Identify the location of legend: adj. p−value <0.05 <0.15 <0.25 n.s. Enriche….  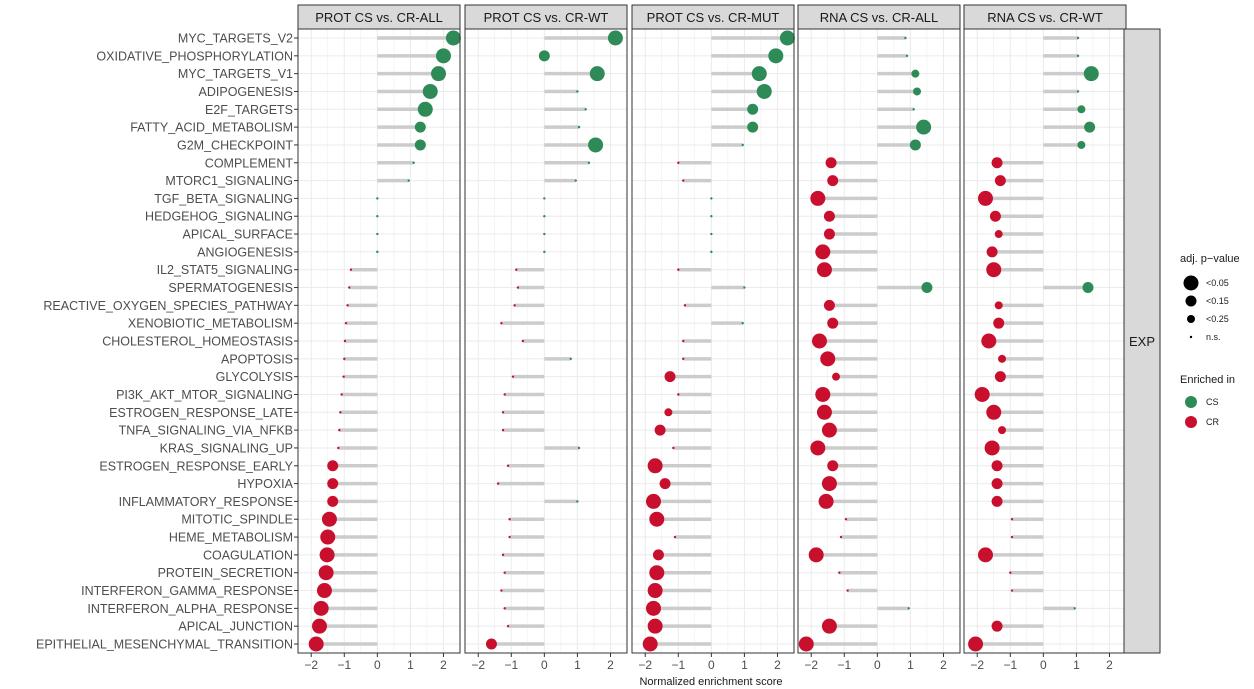
(1210, 340).